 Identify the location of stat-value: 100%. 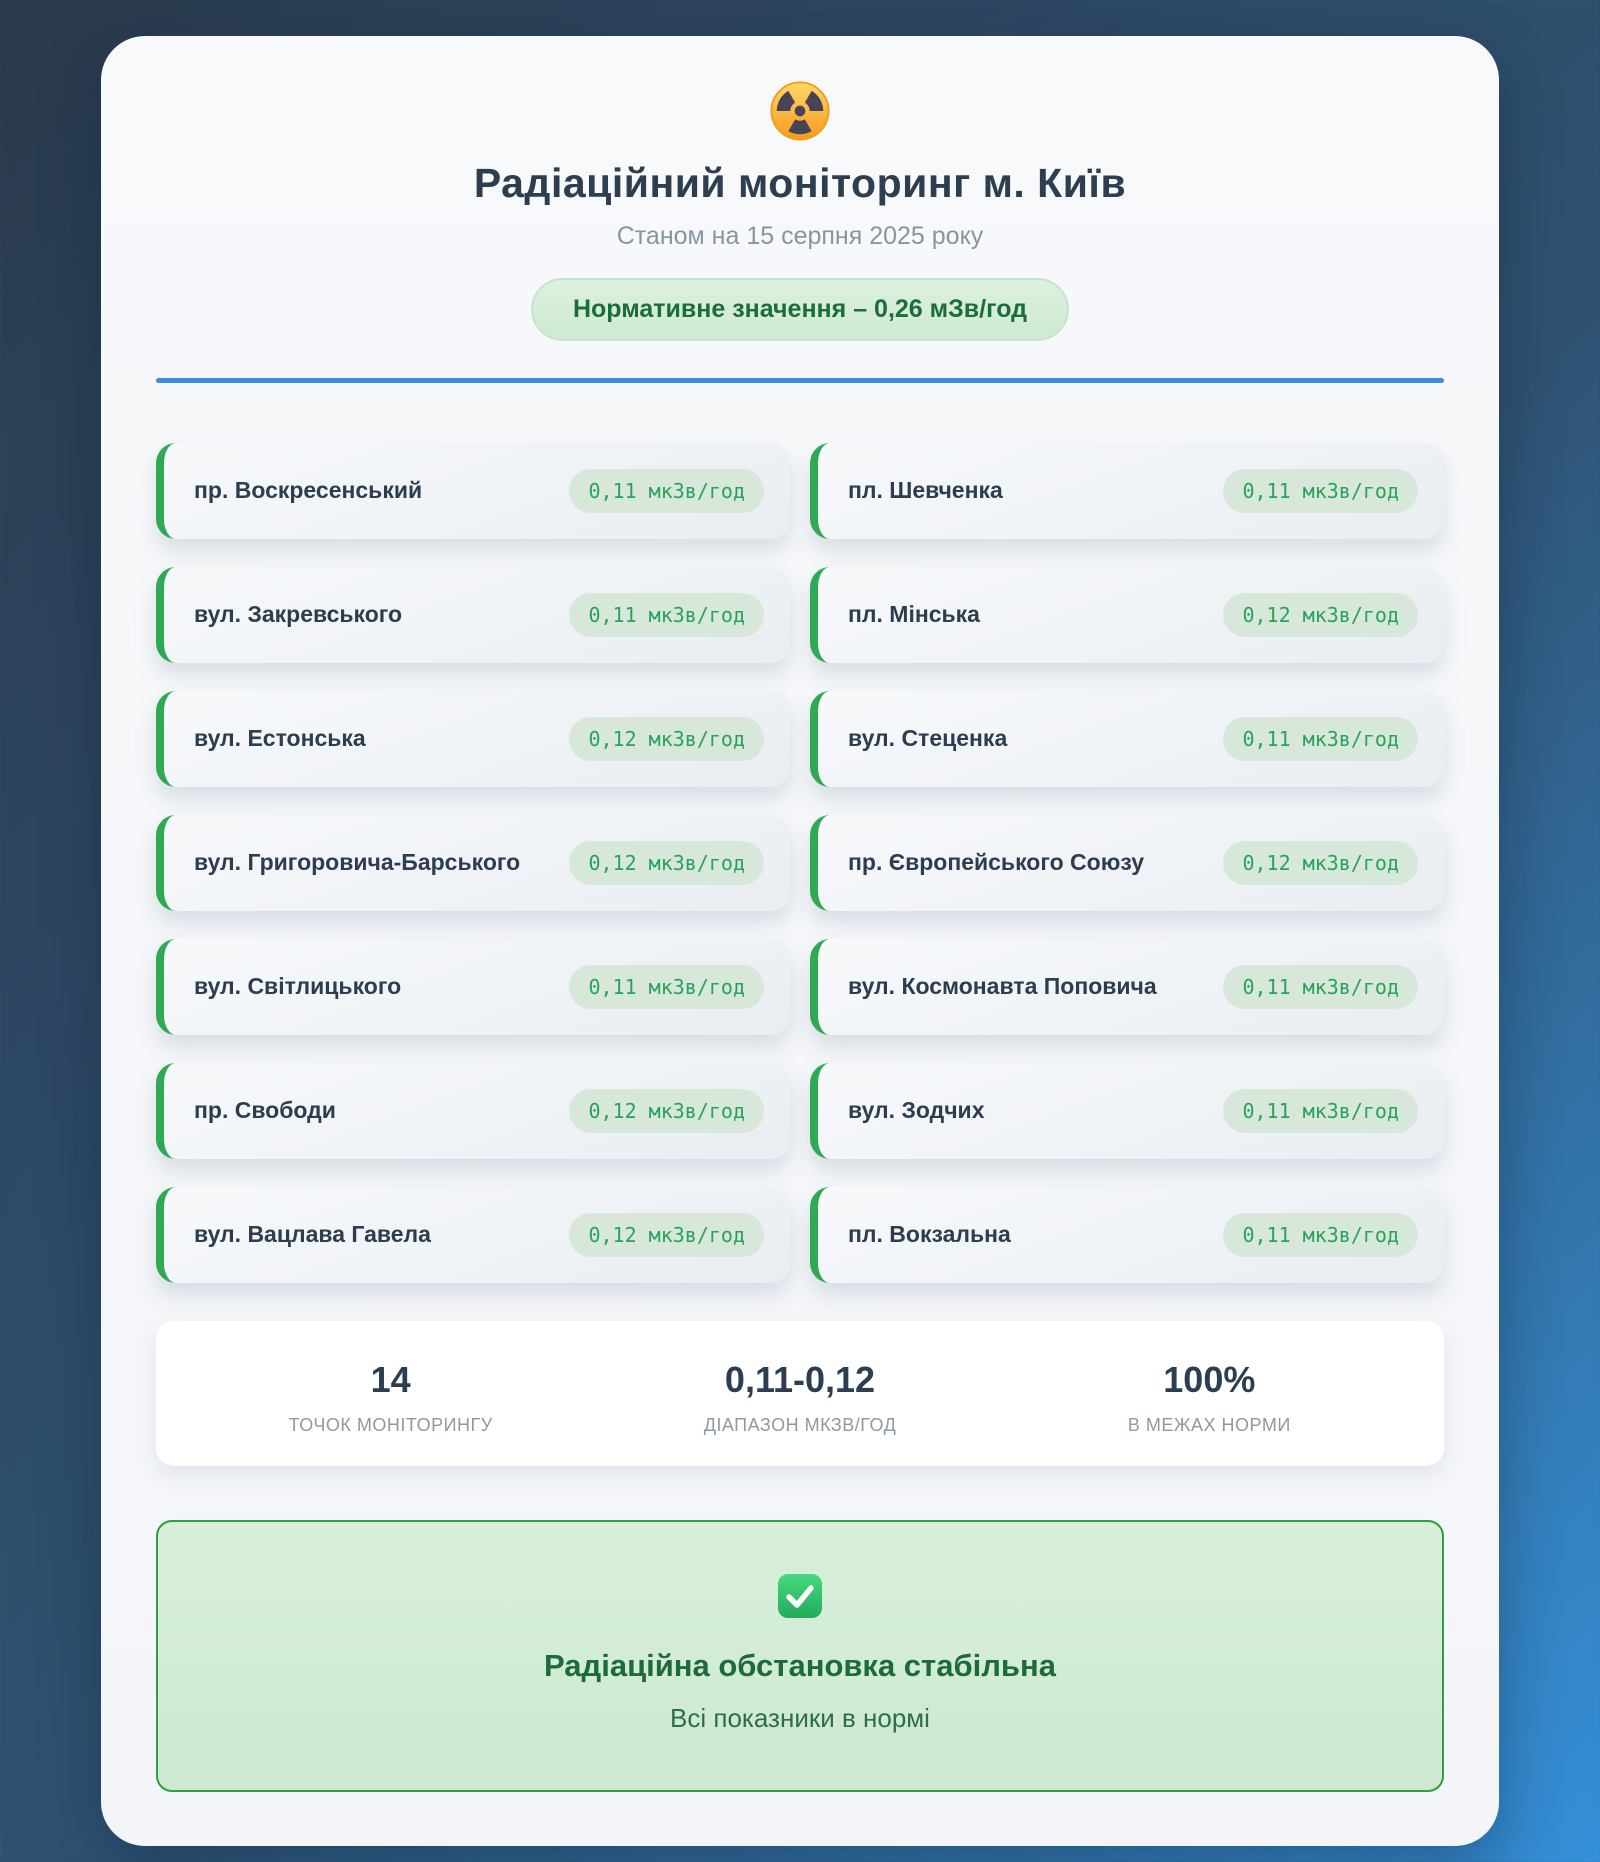
(1209, 1379).